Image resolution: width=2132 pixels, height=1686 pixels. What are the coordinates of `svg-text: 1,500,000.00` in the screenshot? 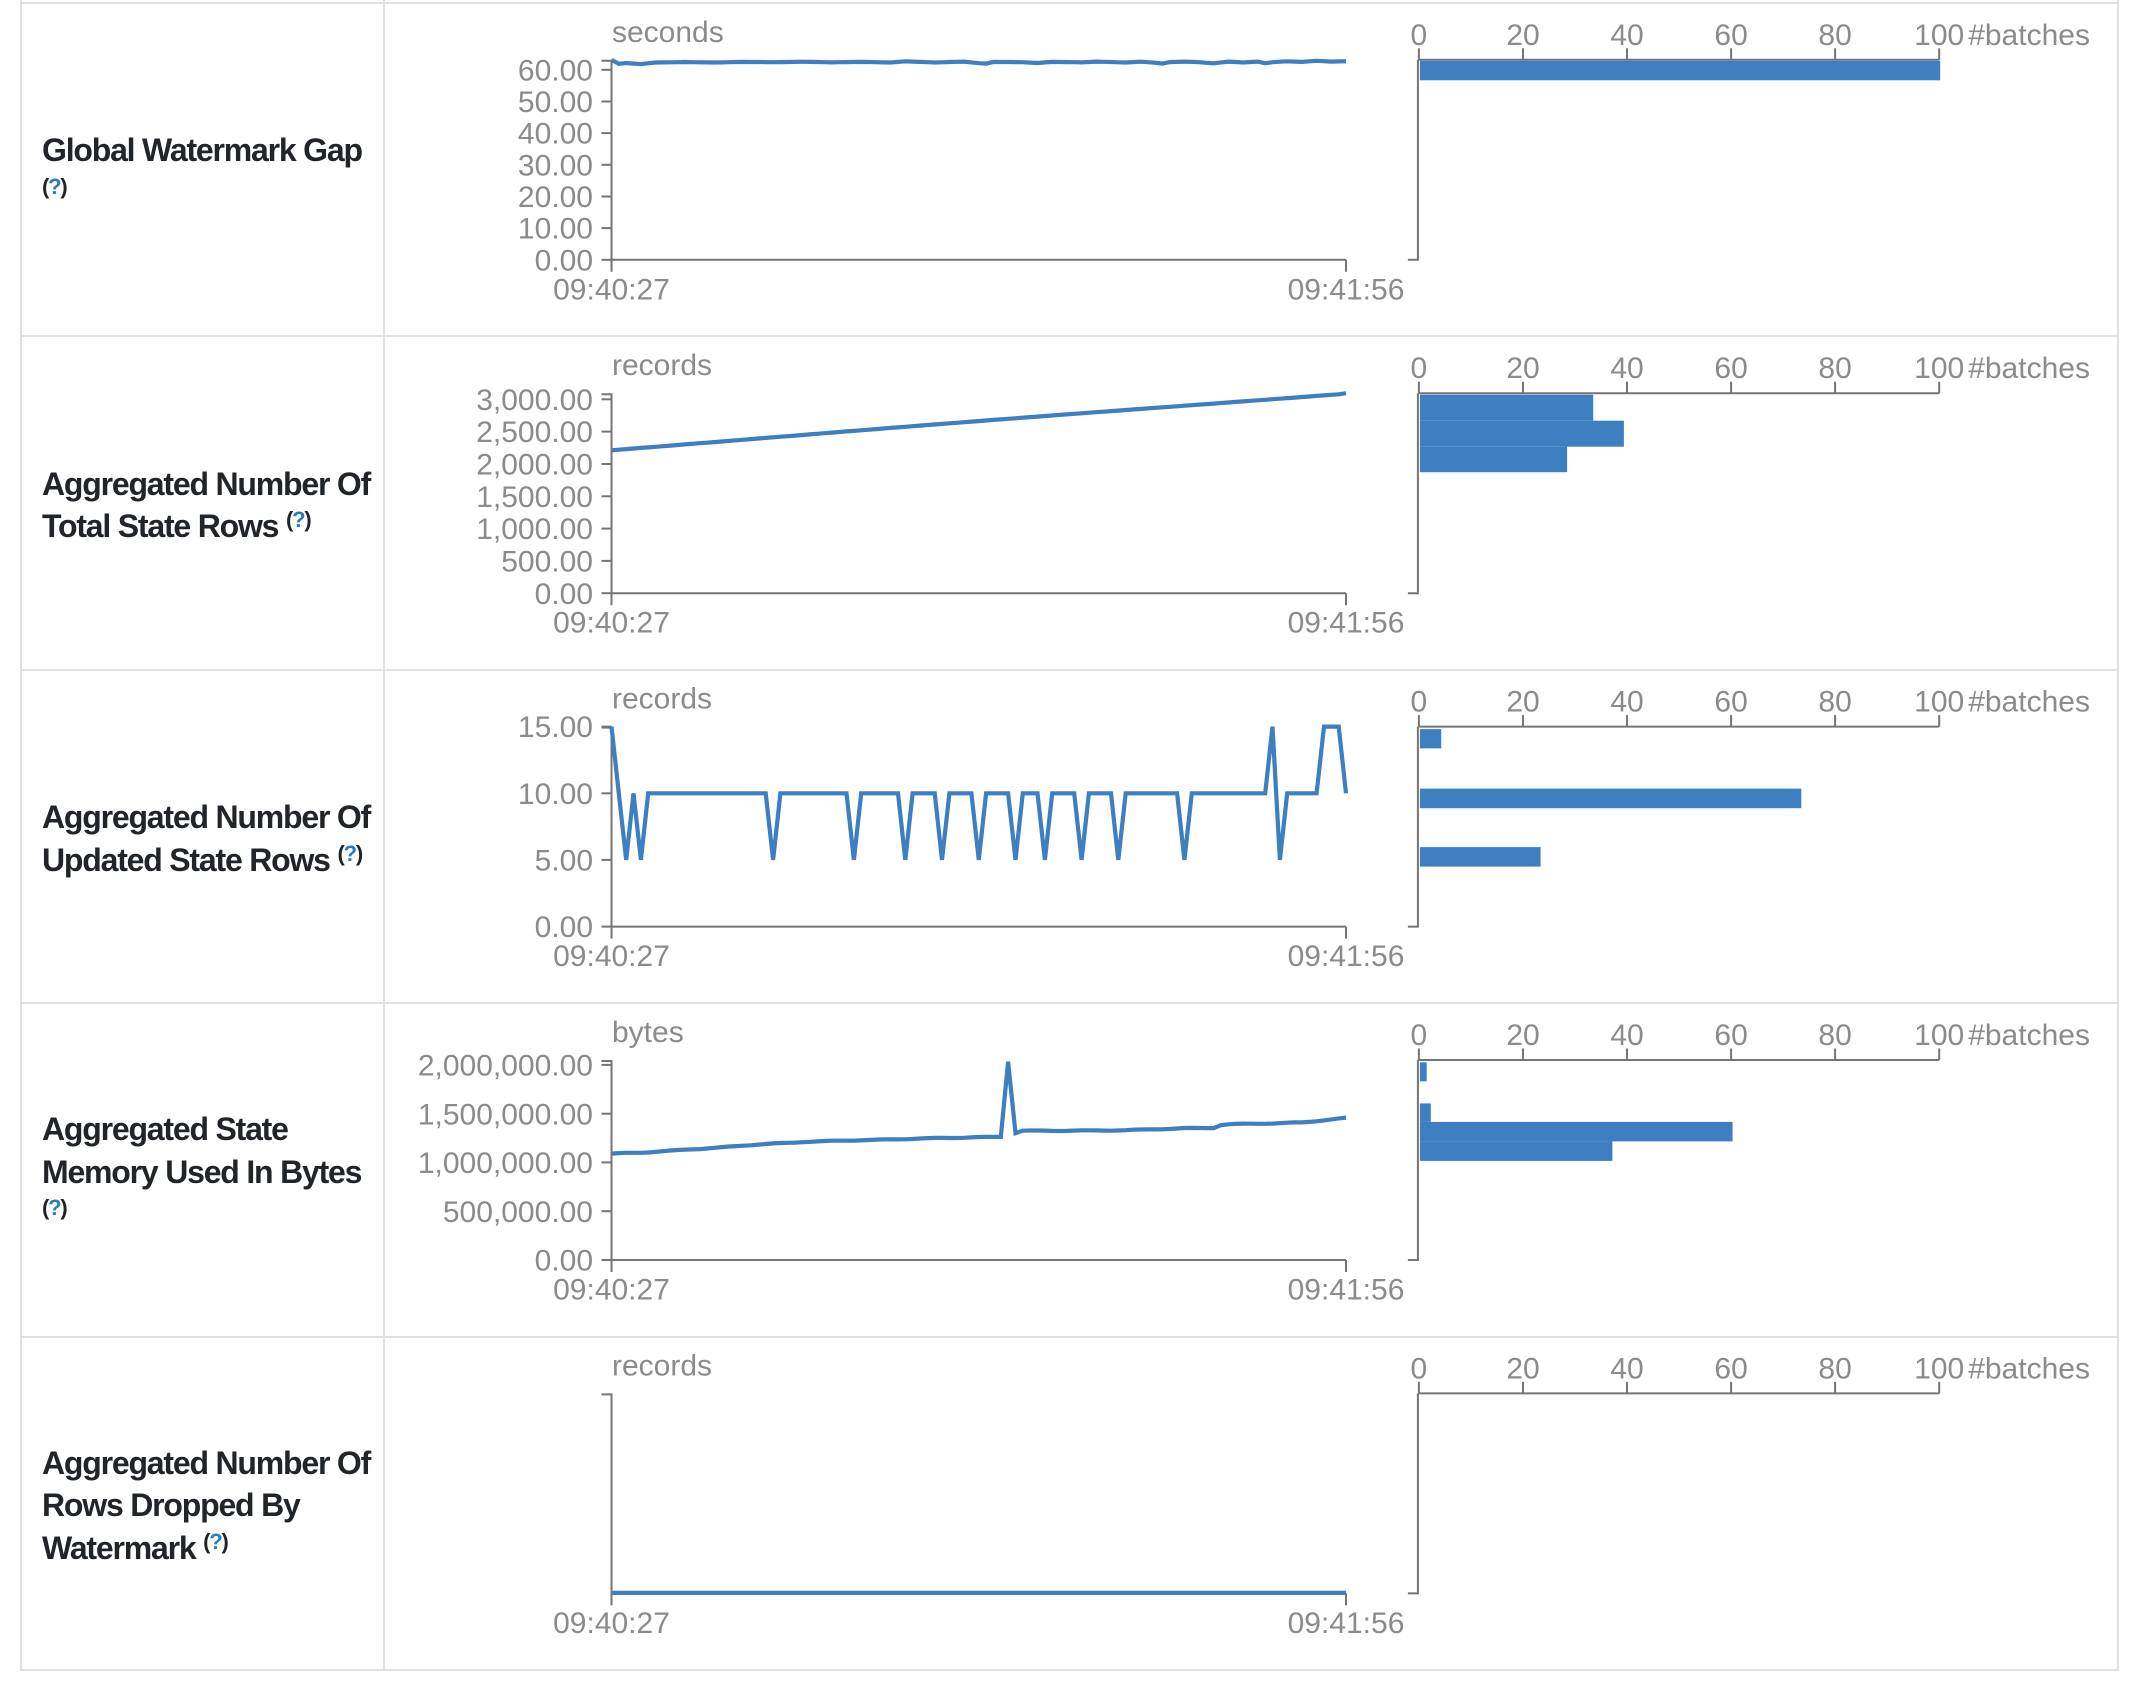 It's located at (505, 1114).